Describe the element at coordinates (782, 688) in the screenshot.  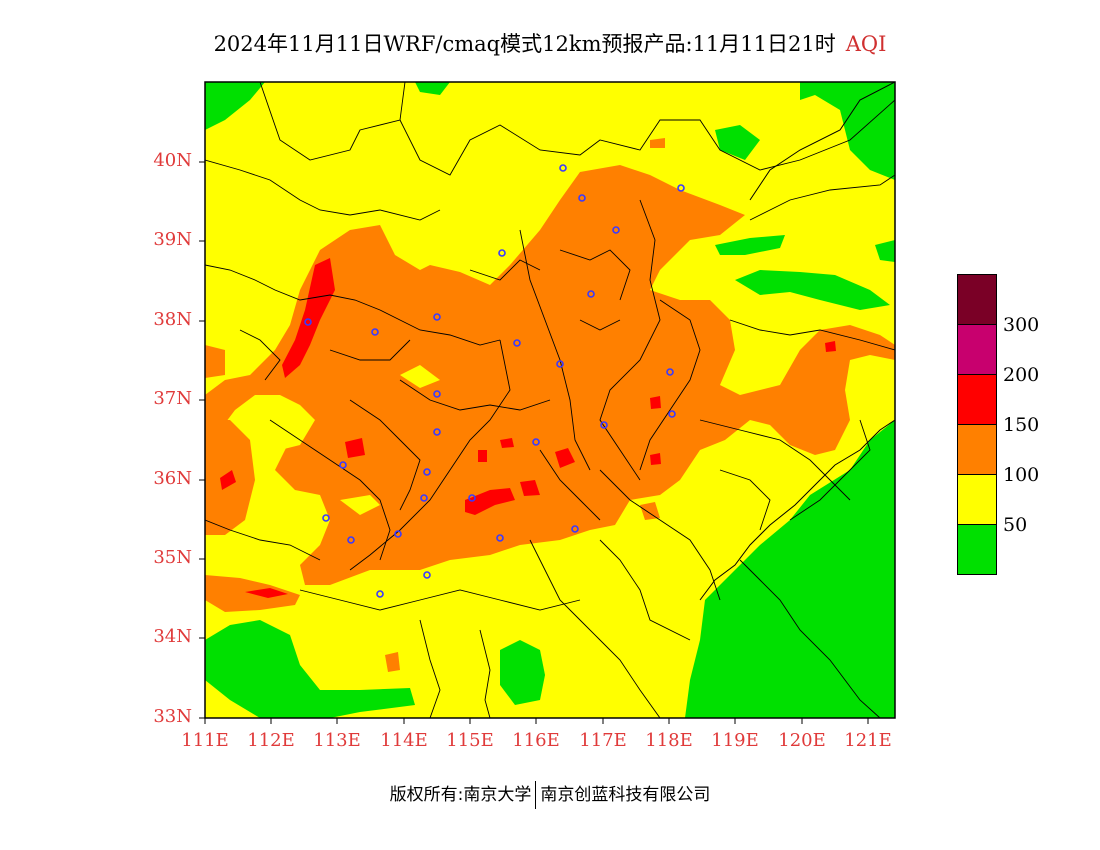
I see `region-good-south-small` at that location.